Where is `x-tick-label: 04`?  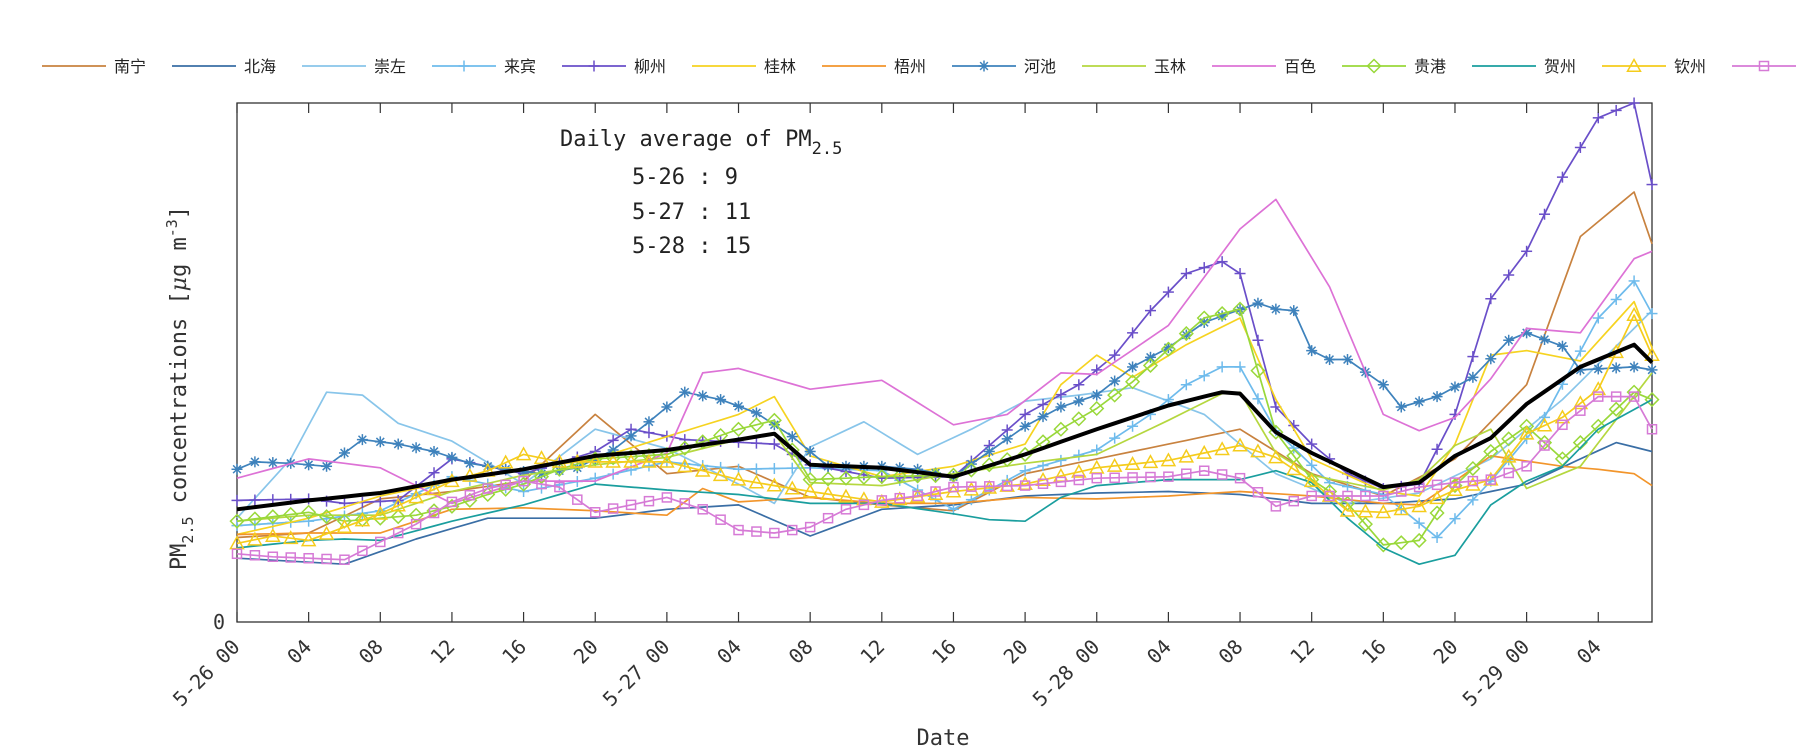
x-tick-label: 04 is located at coordinates (299, 652).